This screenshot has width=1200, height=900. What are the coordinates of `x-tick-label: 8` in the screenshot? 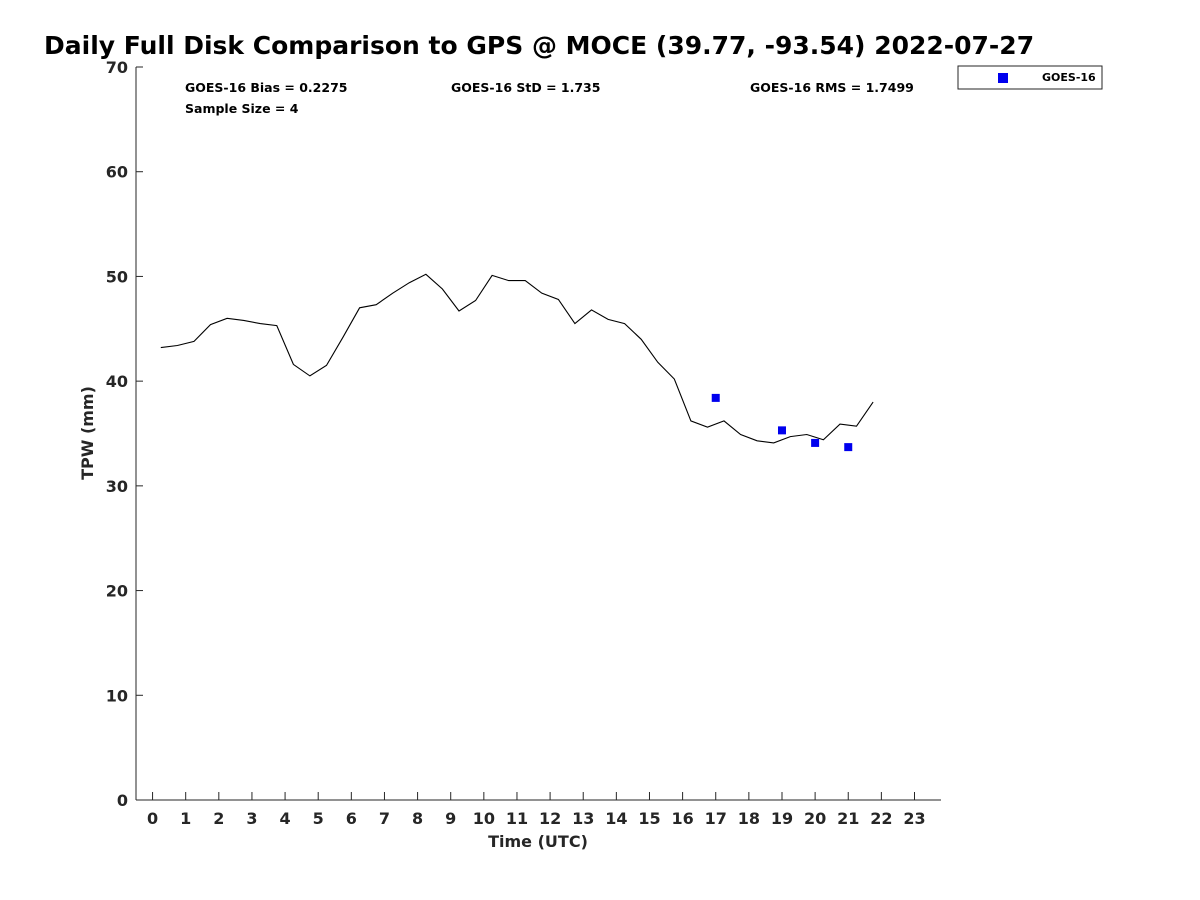 It's located at (417, 818).